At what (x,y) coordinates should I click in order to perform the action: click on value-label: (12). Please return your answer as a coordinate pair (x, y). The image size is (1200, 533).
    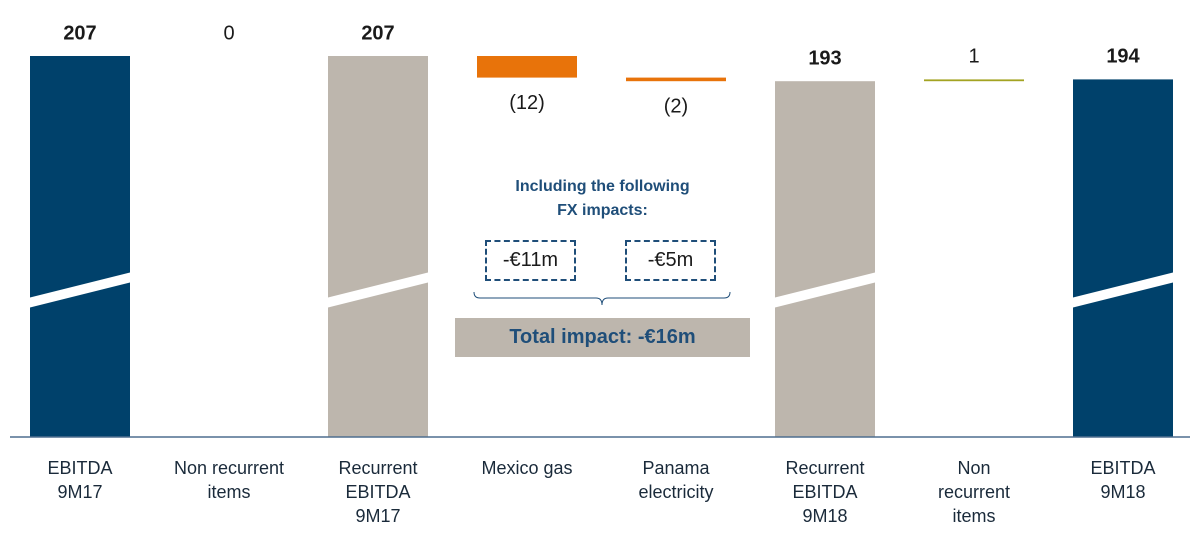
    Looking at the image, I should click on (527, 103).